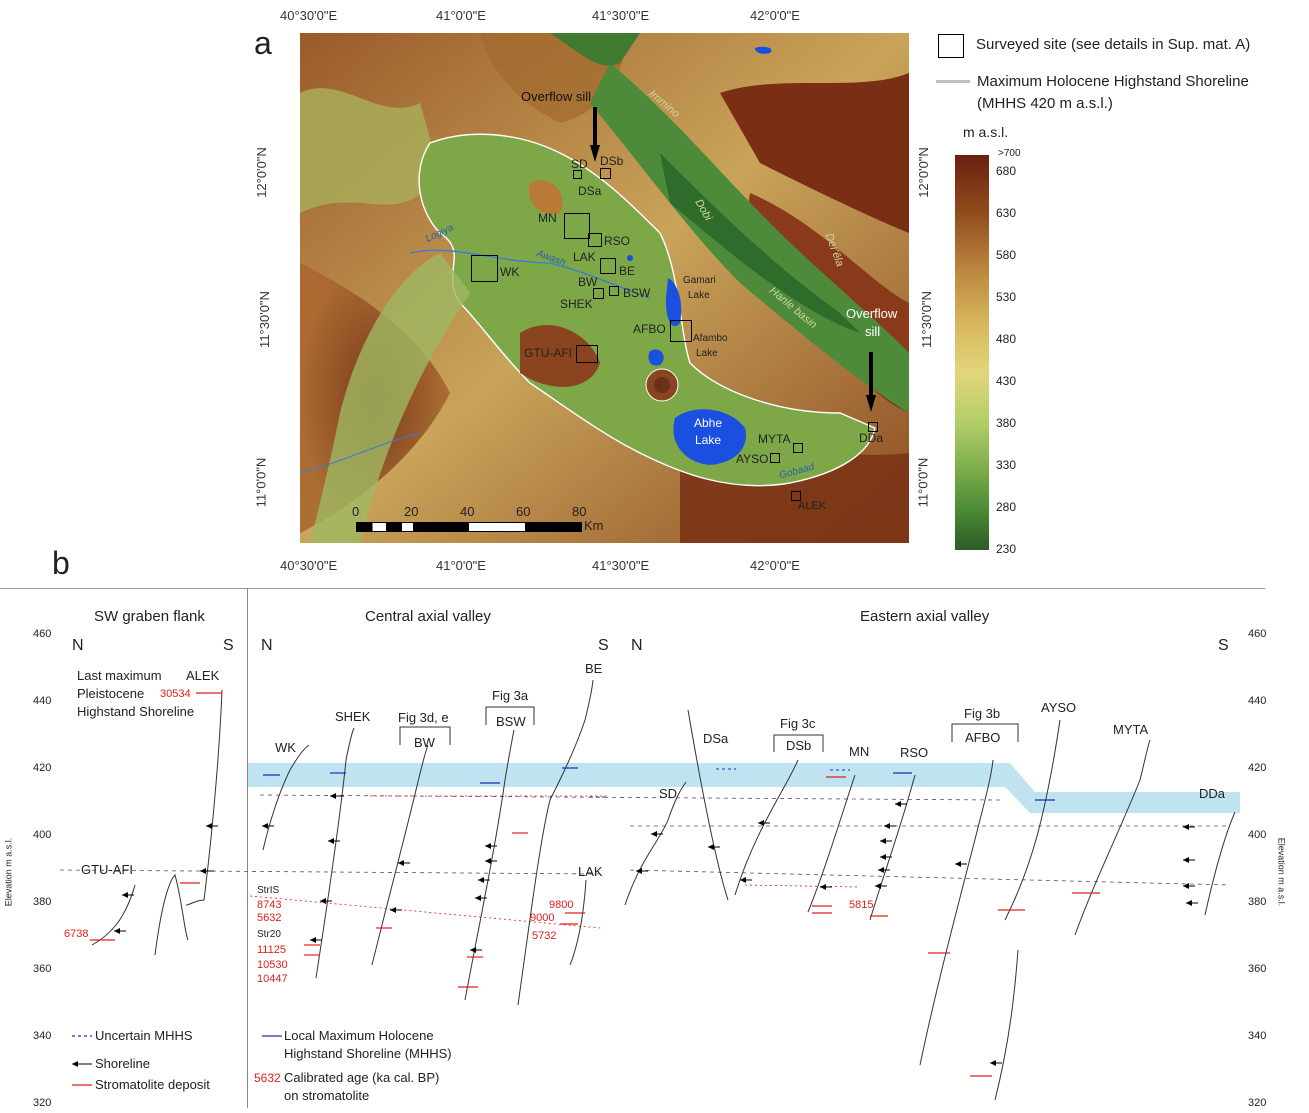 The width and height of the screenshot is (1309, 1113). Describe the element at coordinates (1006, 465) in the screenshot. I see `colorbar-tick: 330` at that location.